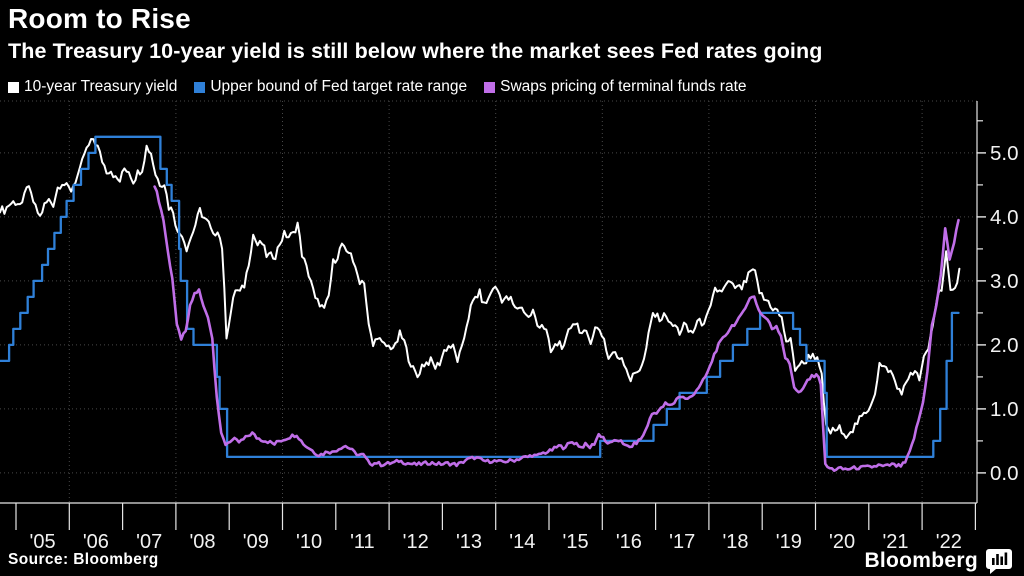 This screenshot has height=576, width=1024. Describe the element at coordinates (999, 561) in the screenshot. I see `bloomberg-logo-icon` at that location.